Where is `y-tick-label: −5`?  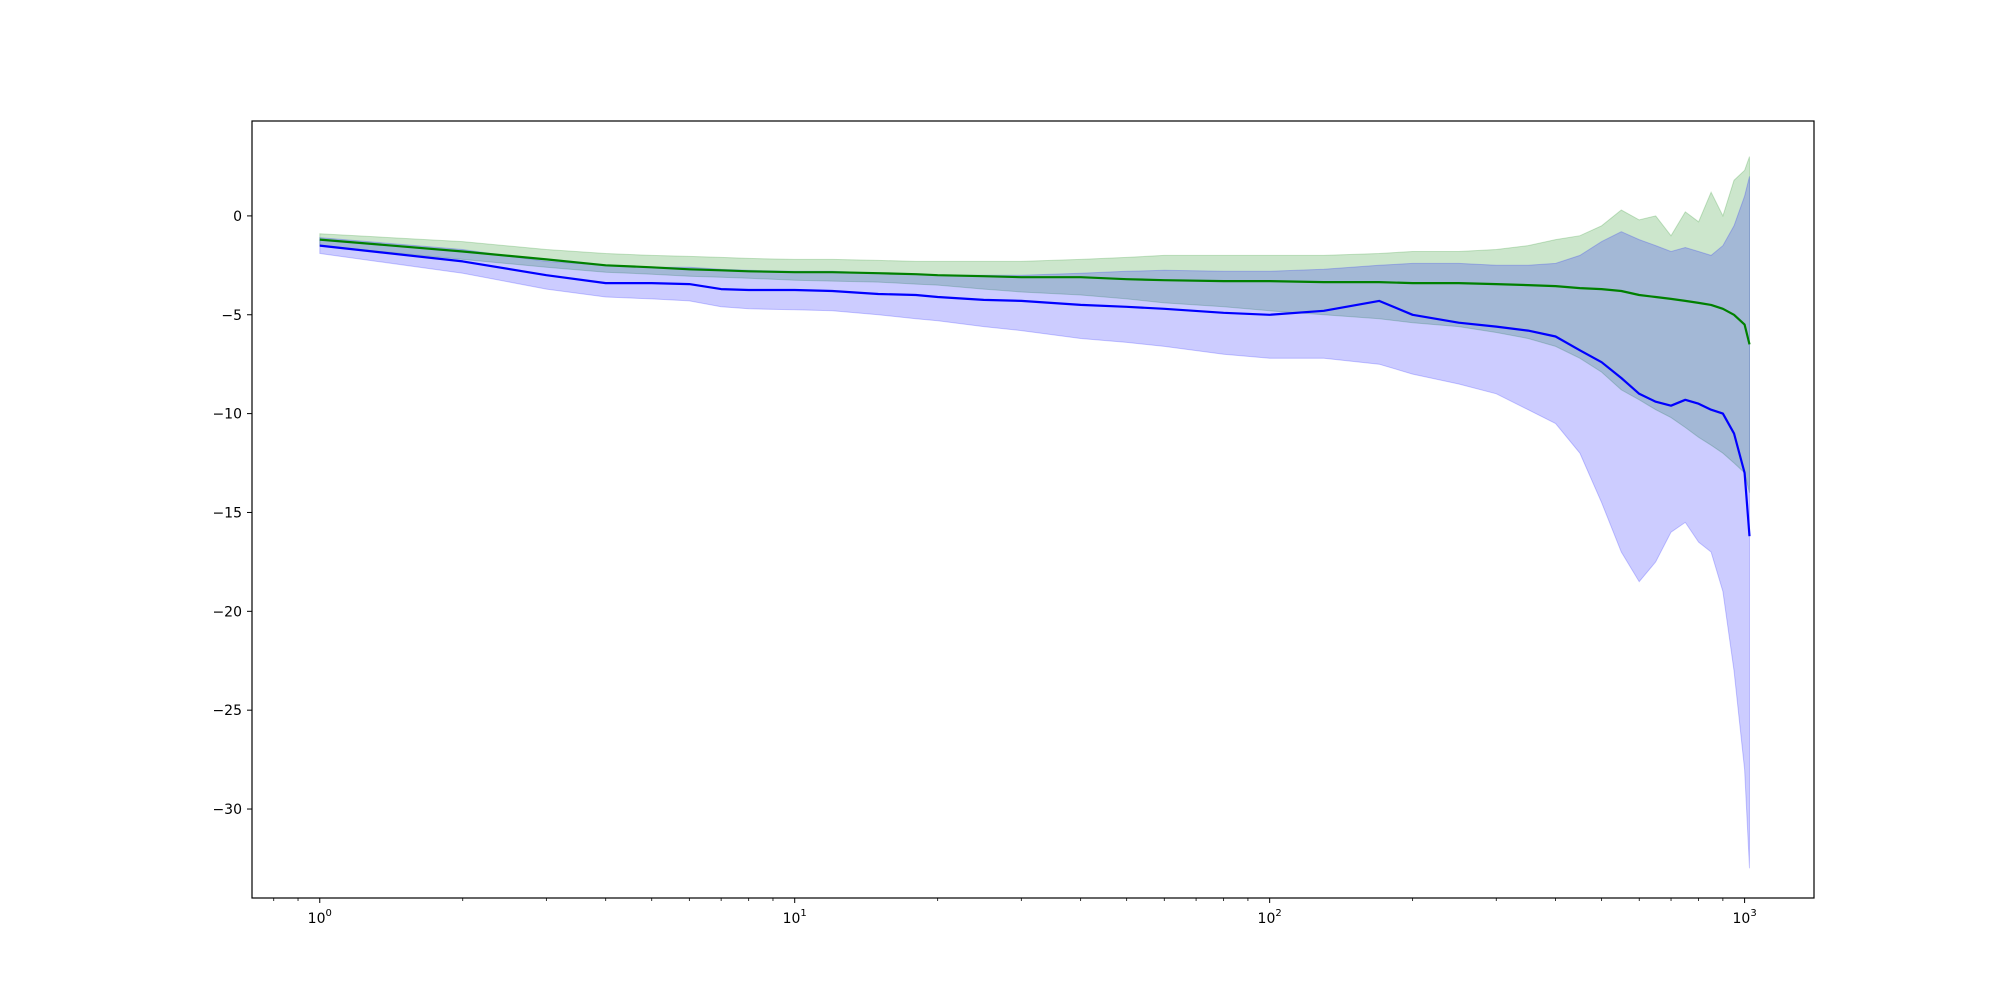
y-tick-label: −5 is located at coordinates (231, 316).